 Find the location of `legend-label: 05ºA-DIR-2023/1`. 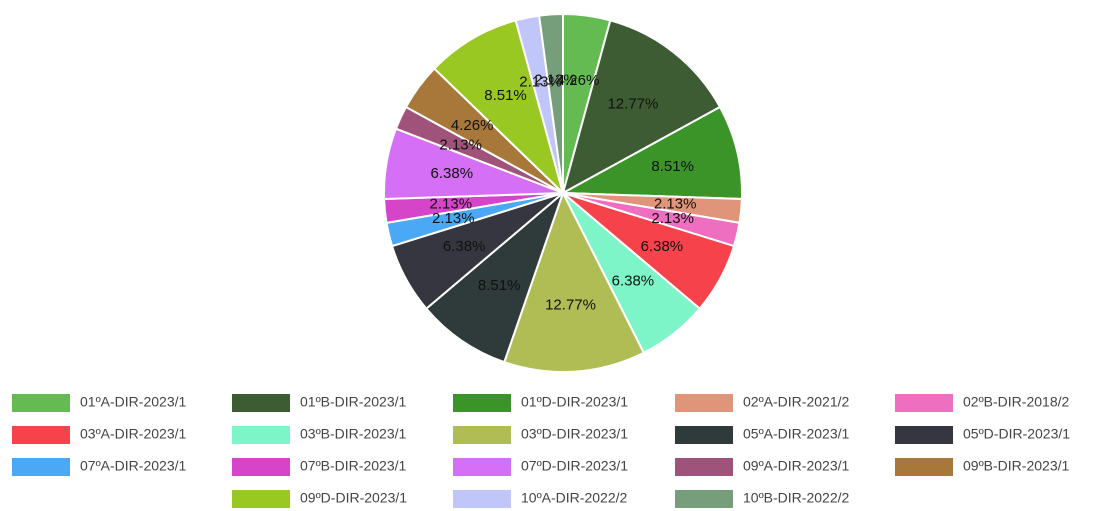

legend-label: 05ºA-DIR-2023/1 is located at coordinates (796, 434).